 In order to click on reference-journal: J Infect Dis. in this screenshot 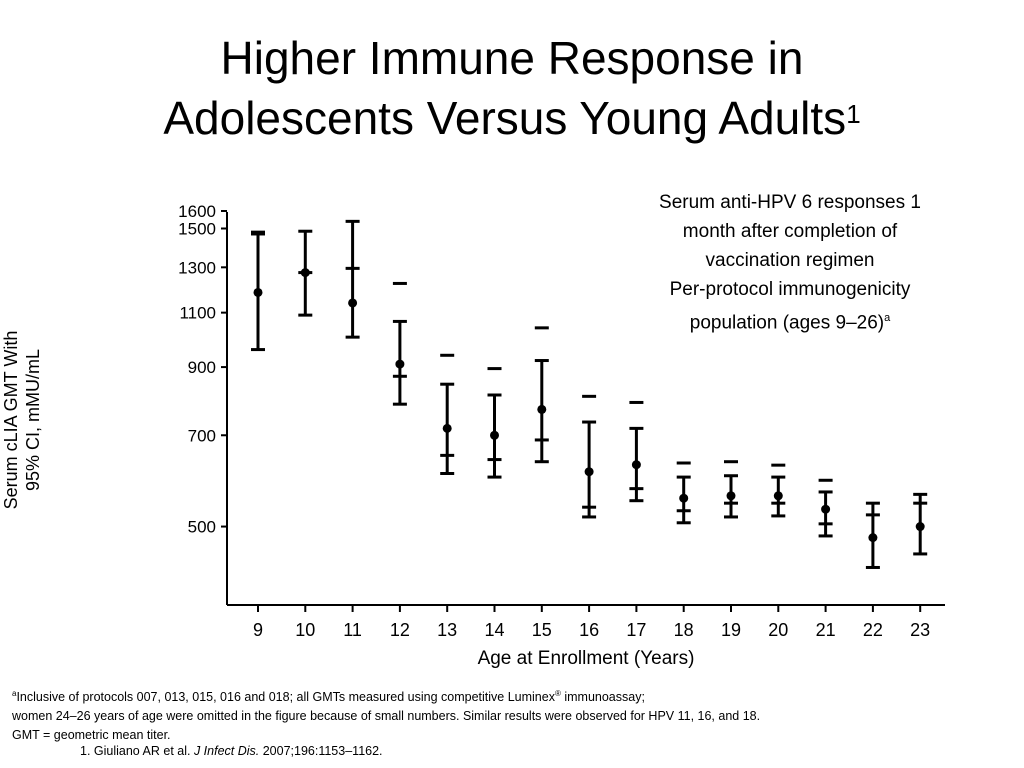, I will do `click(226, 751)`.